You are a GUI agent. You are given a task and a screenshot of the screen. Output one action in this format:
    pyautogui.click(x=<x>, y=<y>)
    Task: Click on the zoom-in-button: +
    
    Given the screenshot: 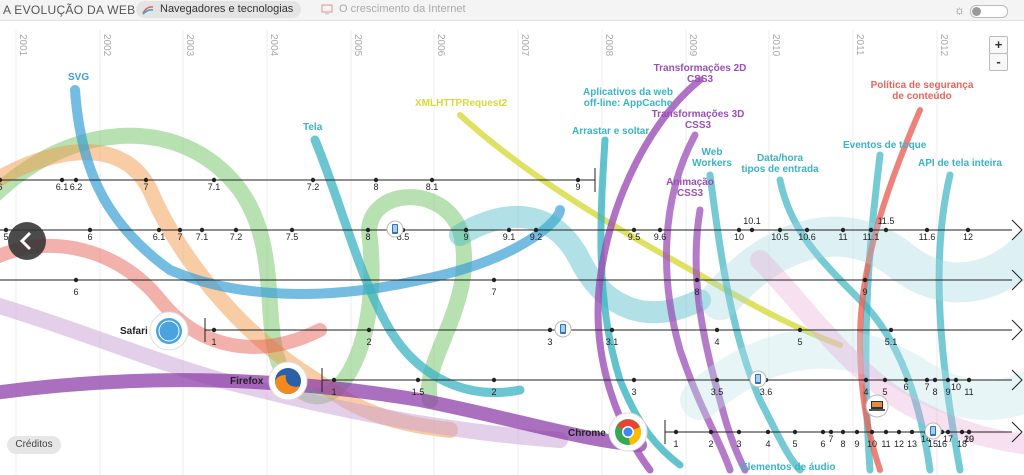 What is the action you would take?
    pyautogui.click(x=998, y=45)
    